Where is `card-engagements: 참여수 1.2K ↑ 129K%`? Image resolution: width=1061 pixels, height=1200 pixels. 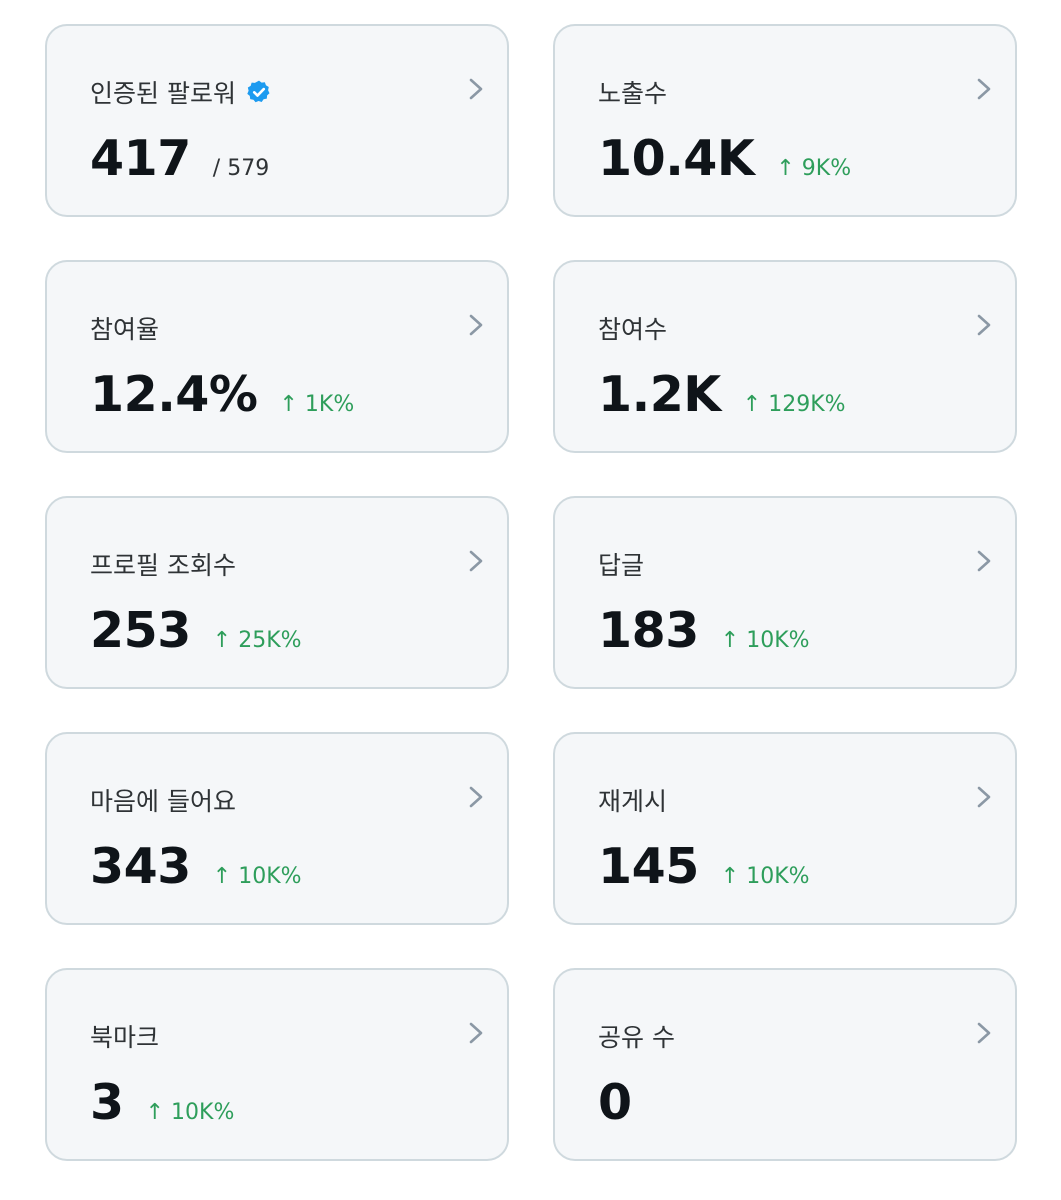 card-engagements: 참여수 1.2K ↑ 129K% is located at coordinates (785, 356).